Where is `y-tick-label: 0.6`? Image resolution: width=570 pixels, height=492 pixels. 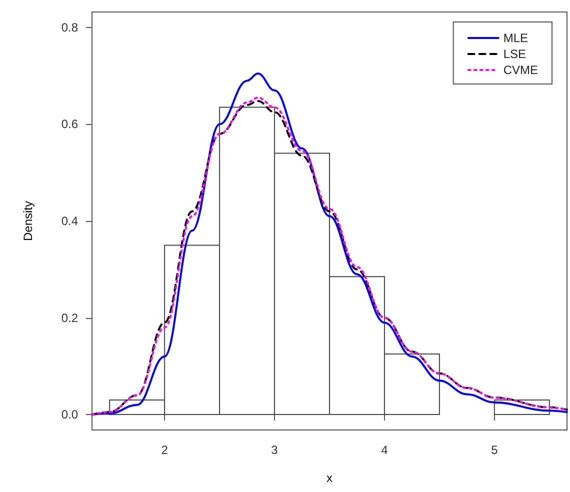
y-tick-label: 0.6 is located at coordinates (69, 124).